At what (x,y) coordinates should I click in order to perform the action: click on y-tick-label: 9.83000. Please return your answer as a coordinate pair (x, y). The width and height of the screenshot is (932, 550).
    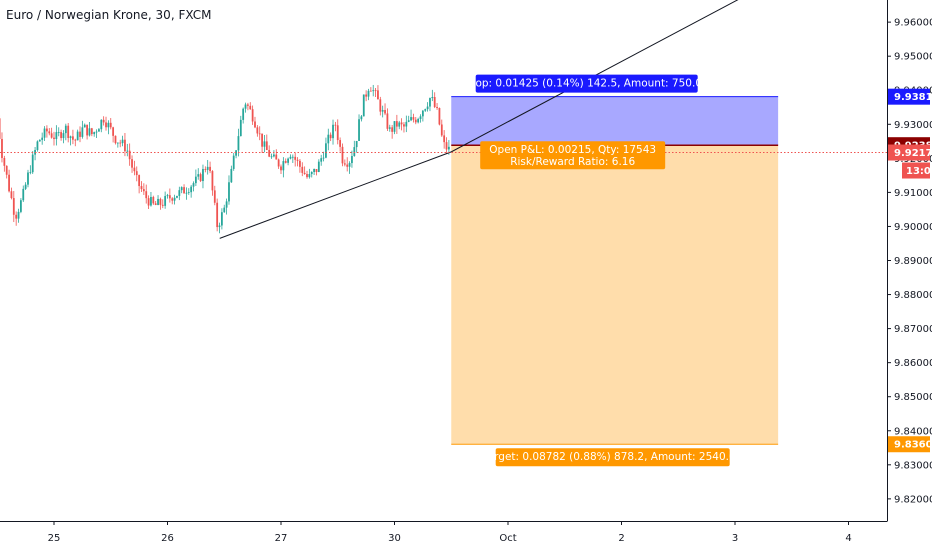
    Looking at the image, I should click on (913, 465).